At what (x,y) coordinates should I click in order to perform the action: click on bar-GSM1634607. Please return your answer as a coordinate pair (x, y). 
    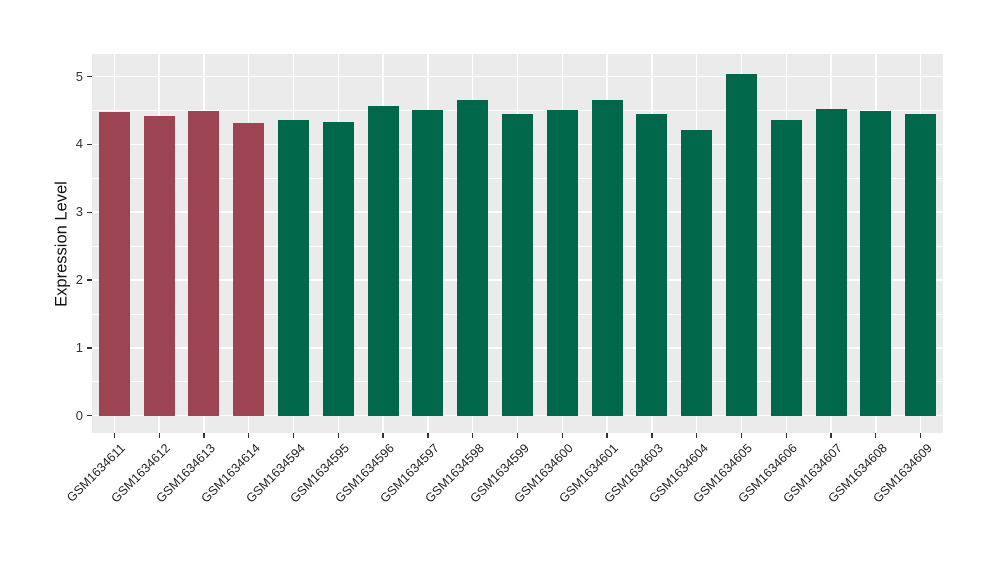
    Looking at the image, I should click on (831, 262).